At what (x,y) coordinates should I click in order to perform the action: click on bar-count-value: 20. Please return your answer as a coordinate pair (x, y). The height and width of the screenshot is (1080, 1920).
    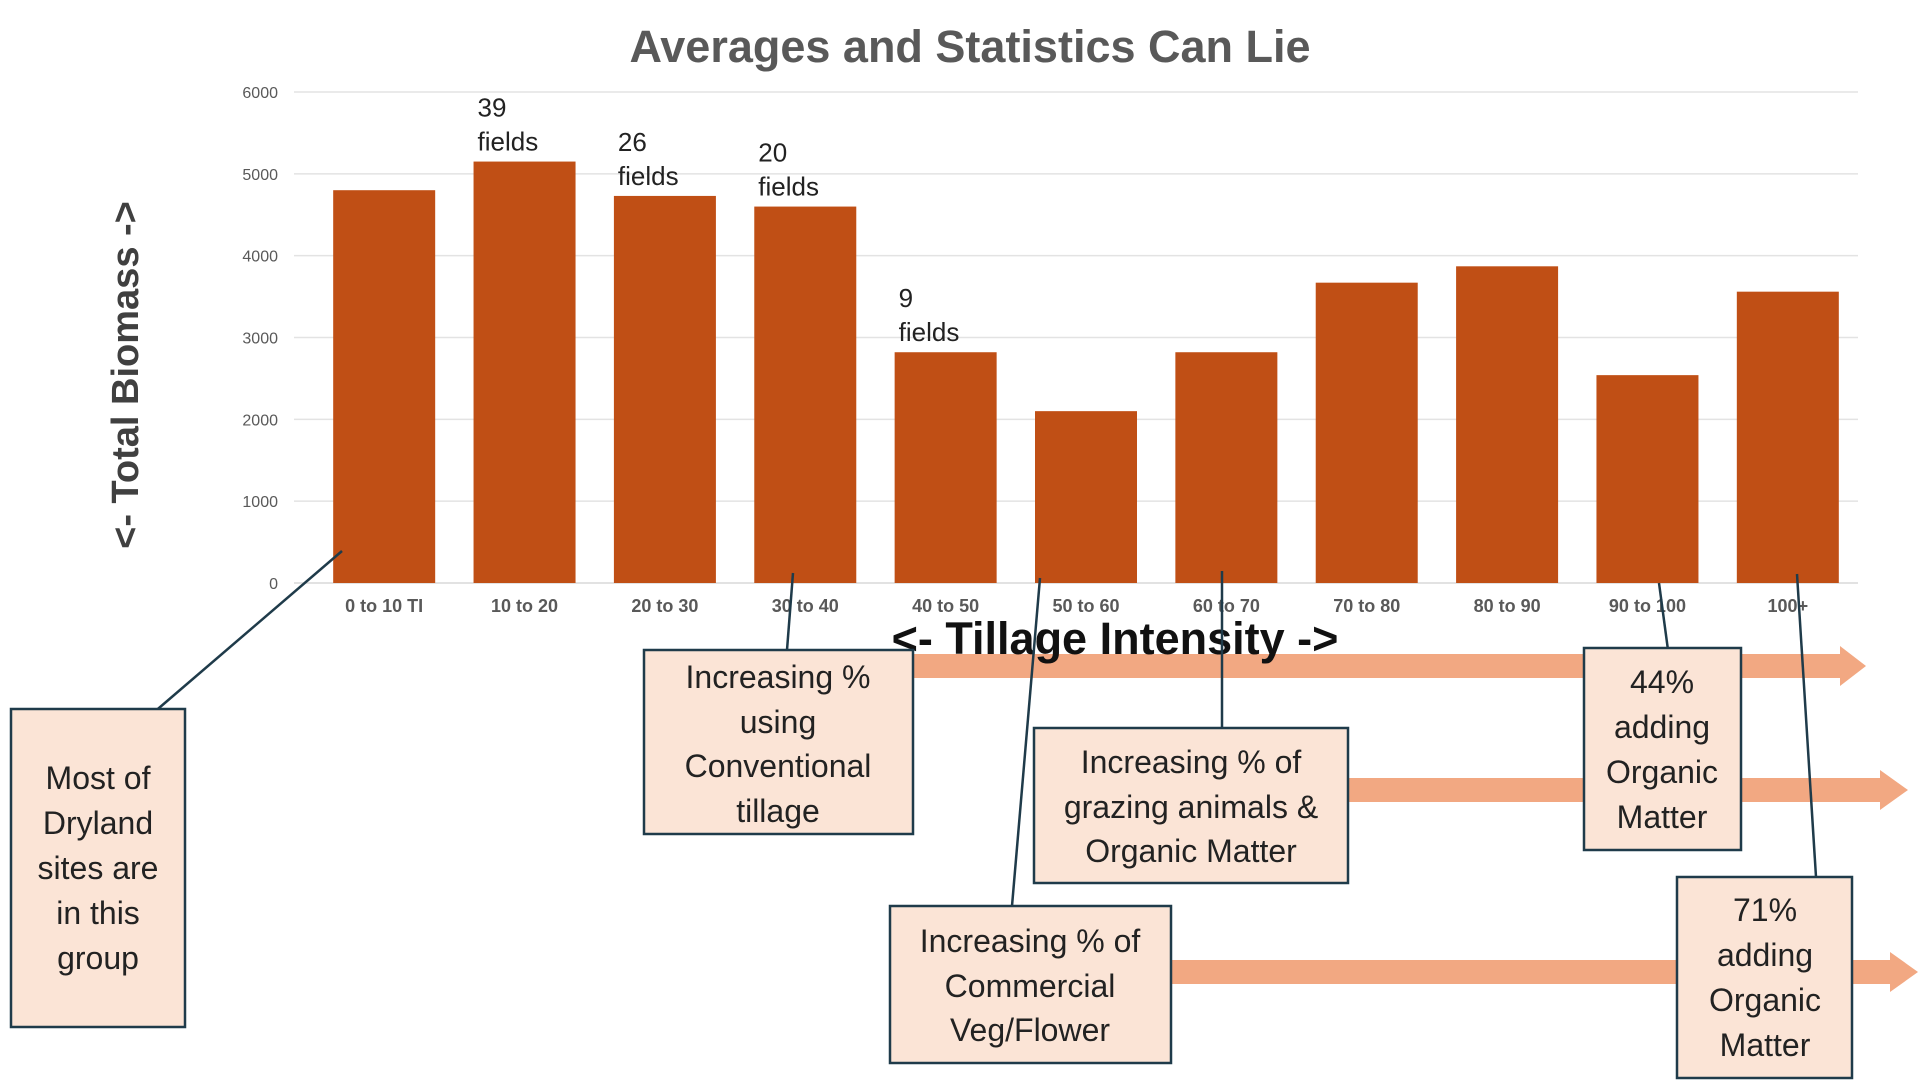
    Looking at the image, I should click on (772, 153).